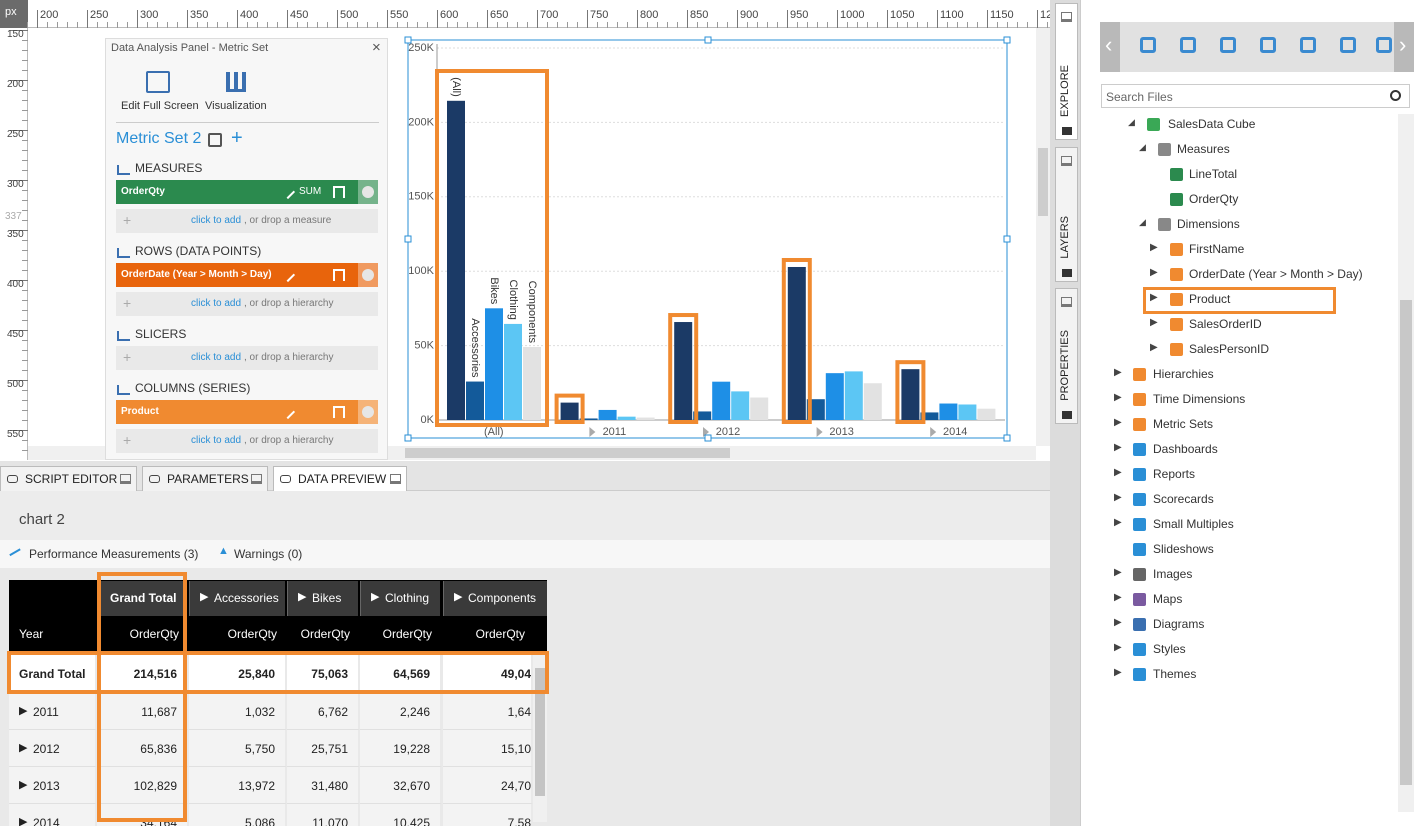 This screenshot has height=826, width=1414. What do you see at coordinates (1276, 274) in the screenshot?
I see `tree-item: OrderDate (Year > Month > Day)` at bounding box center [1276, 274].